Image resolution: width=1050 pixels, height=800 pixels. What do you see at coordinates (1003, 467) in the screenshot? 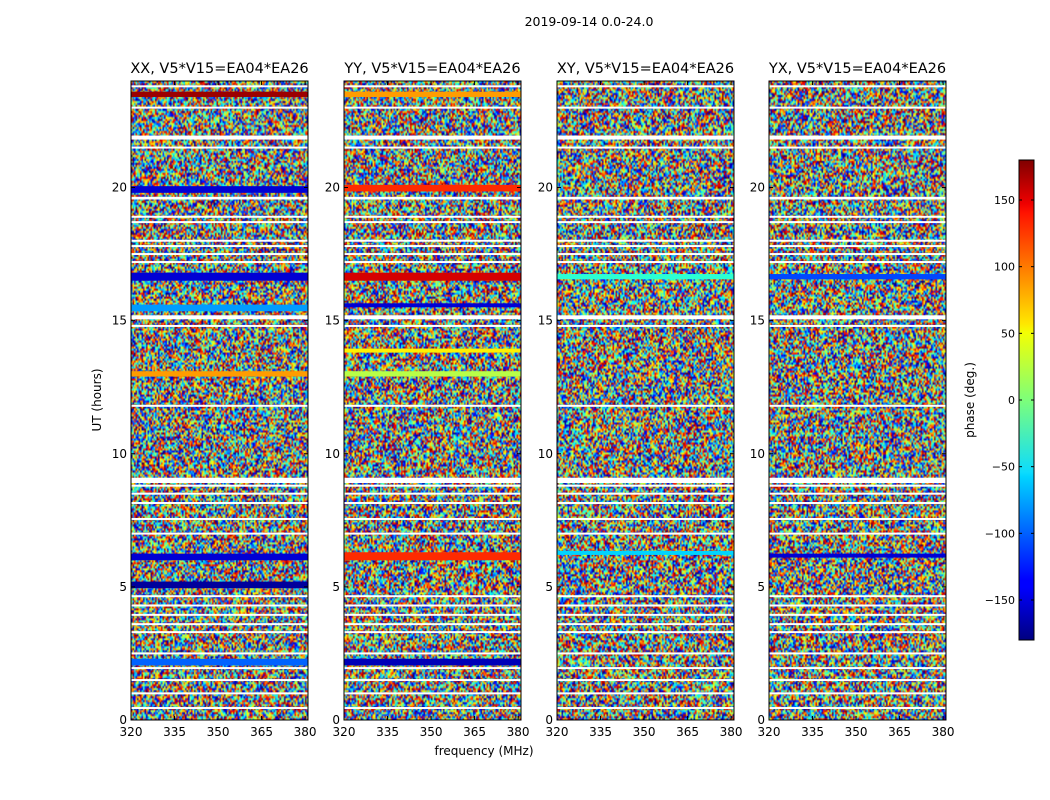
I see `colorbar-tick-label: −50` at bounding box center [1003, 467].